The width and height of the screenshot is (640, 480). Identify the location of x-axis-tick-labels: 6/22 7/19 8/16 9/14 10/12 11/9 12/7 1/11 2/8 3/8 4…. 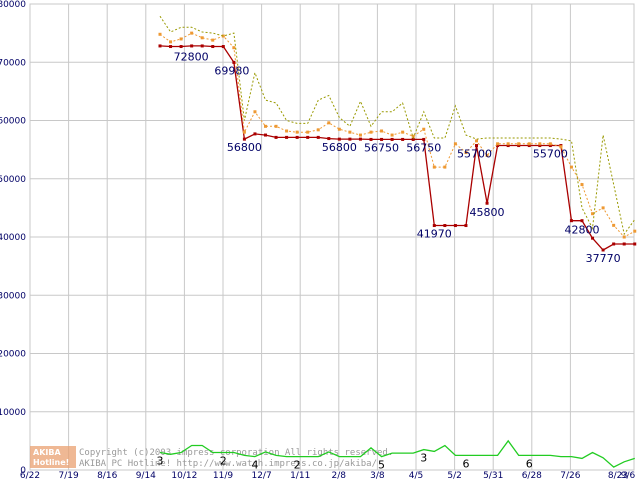
(328, 475).